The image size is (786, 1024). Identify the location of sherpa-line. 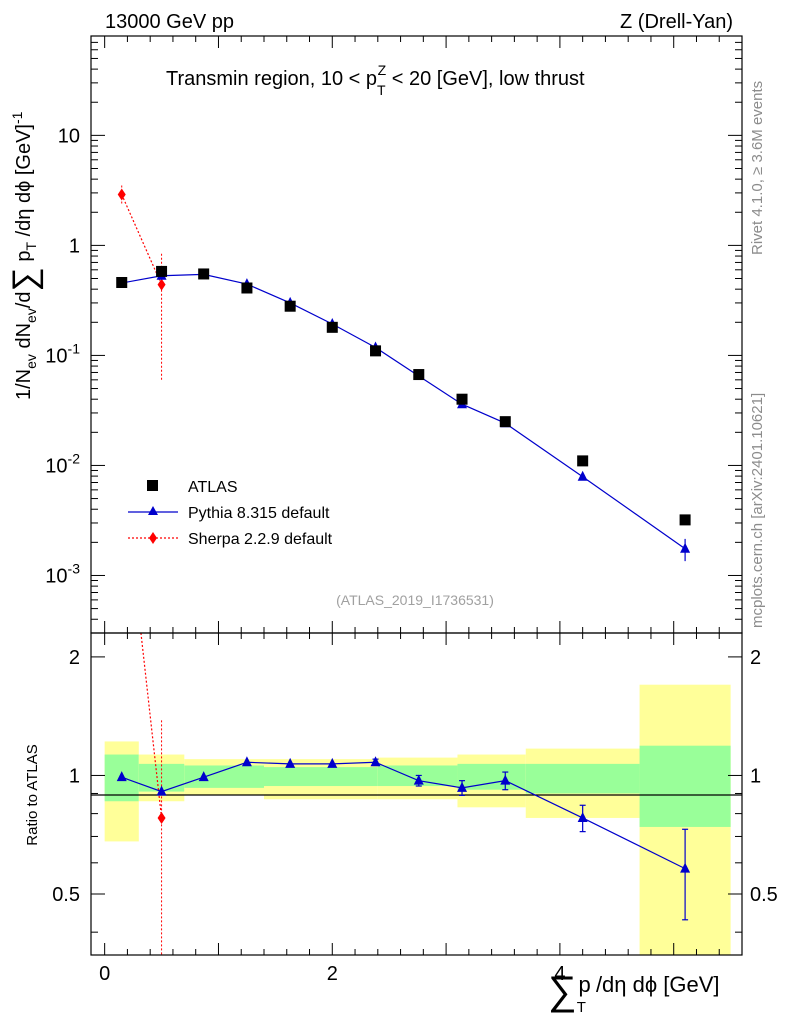
(142, 239).